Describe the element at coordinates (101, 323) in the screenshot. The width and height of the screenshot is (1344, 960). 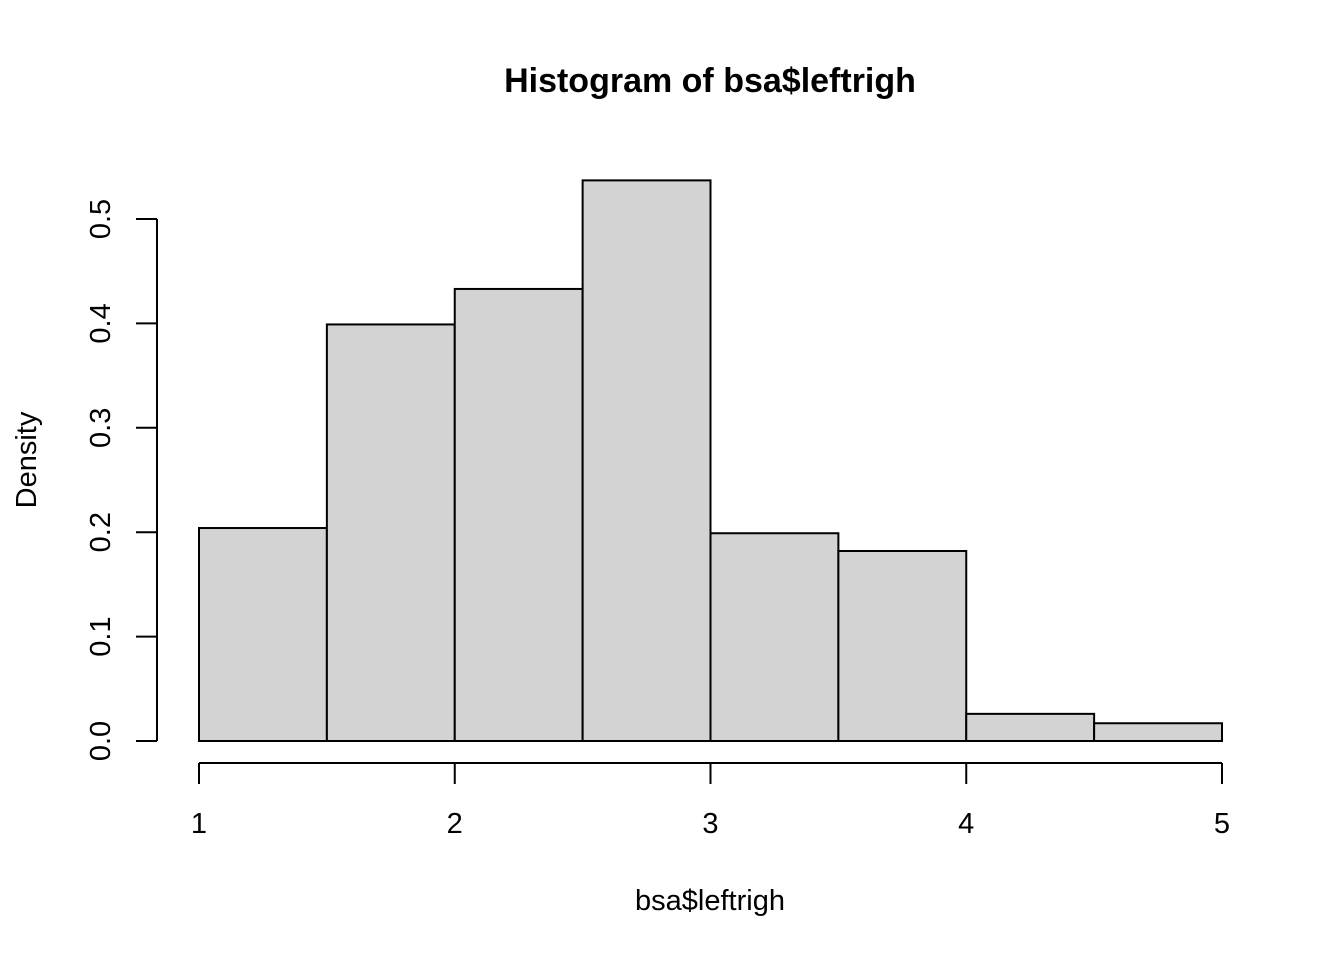
I see `y-tick-label-0.4: 0.4` at that location.